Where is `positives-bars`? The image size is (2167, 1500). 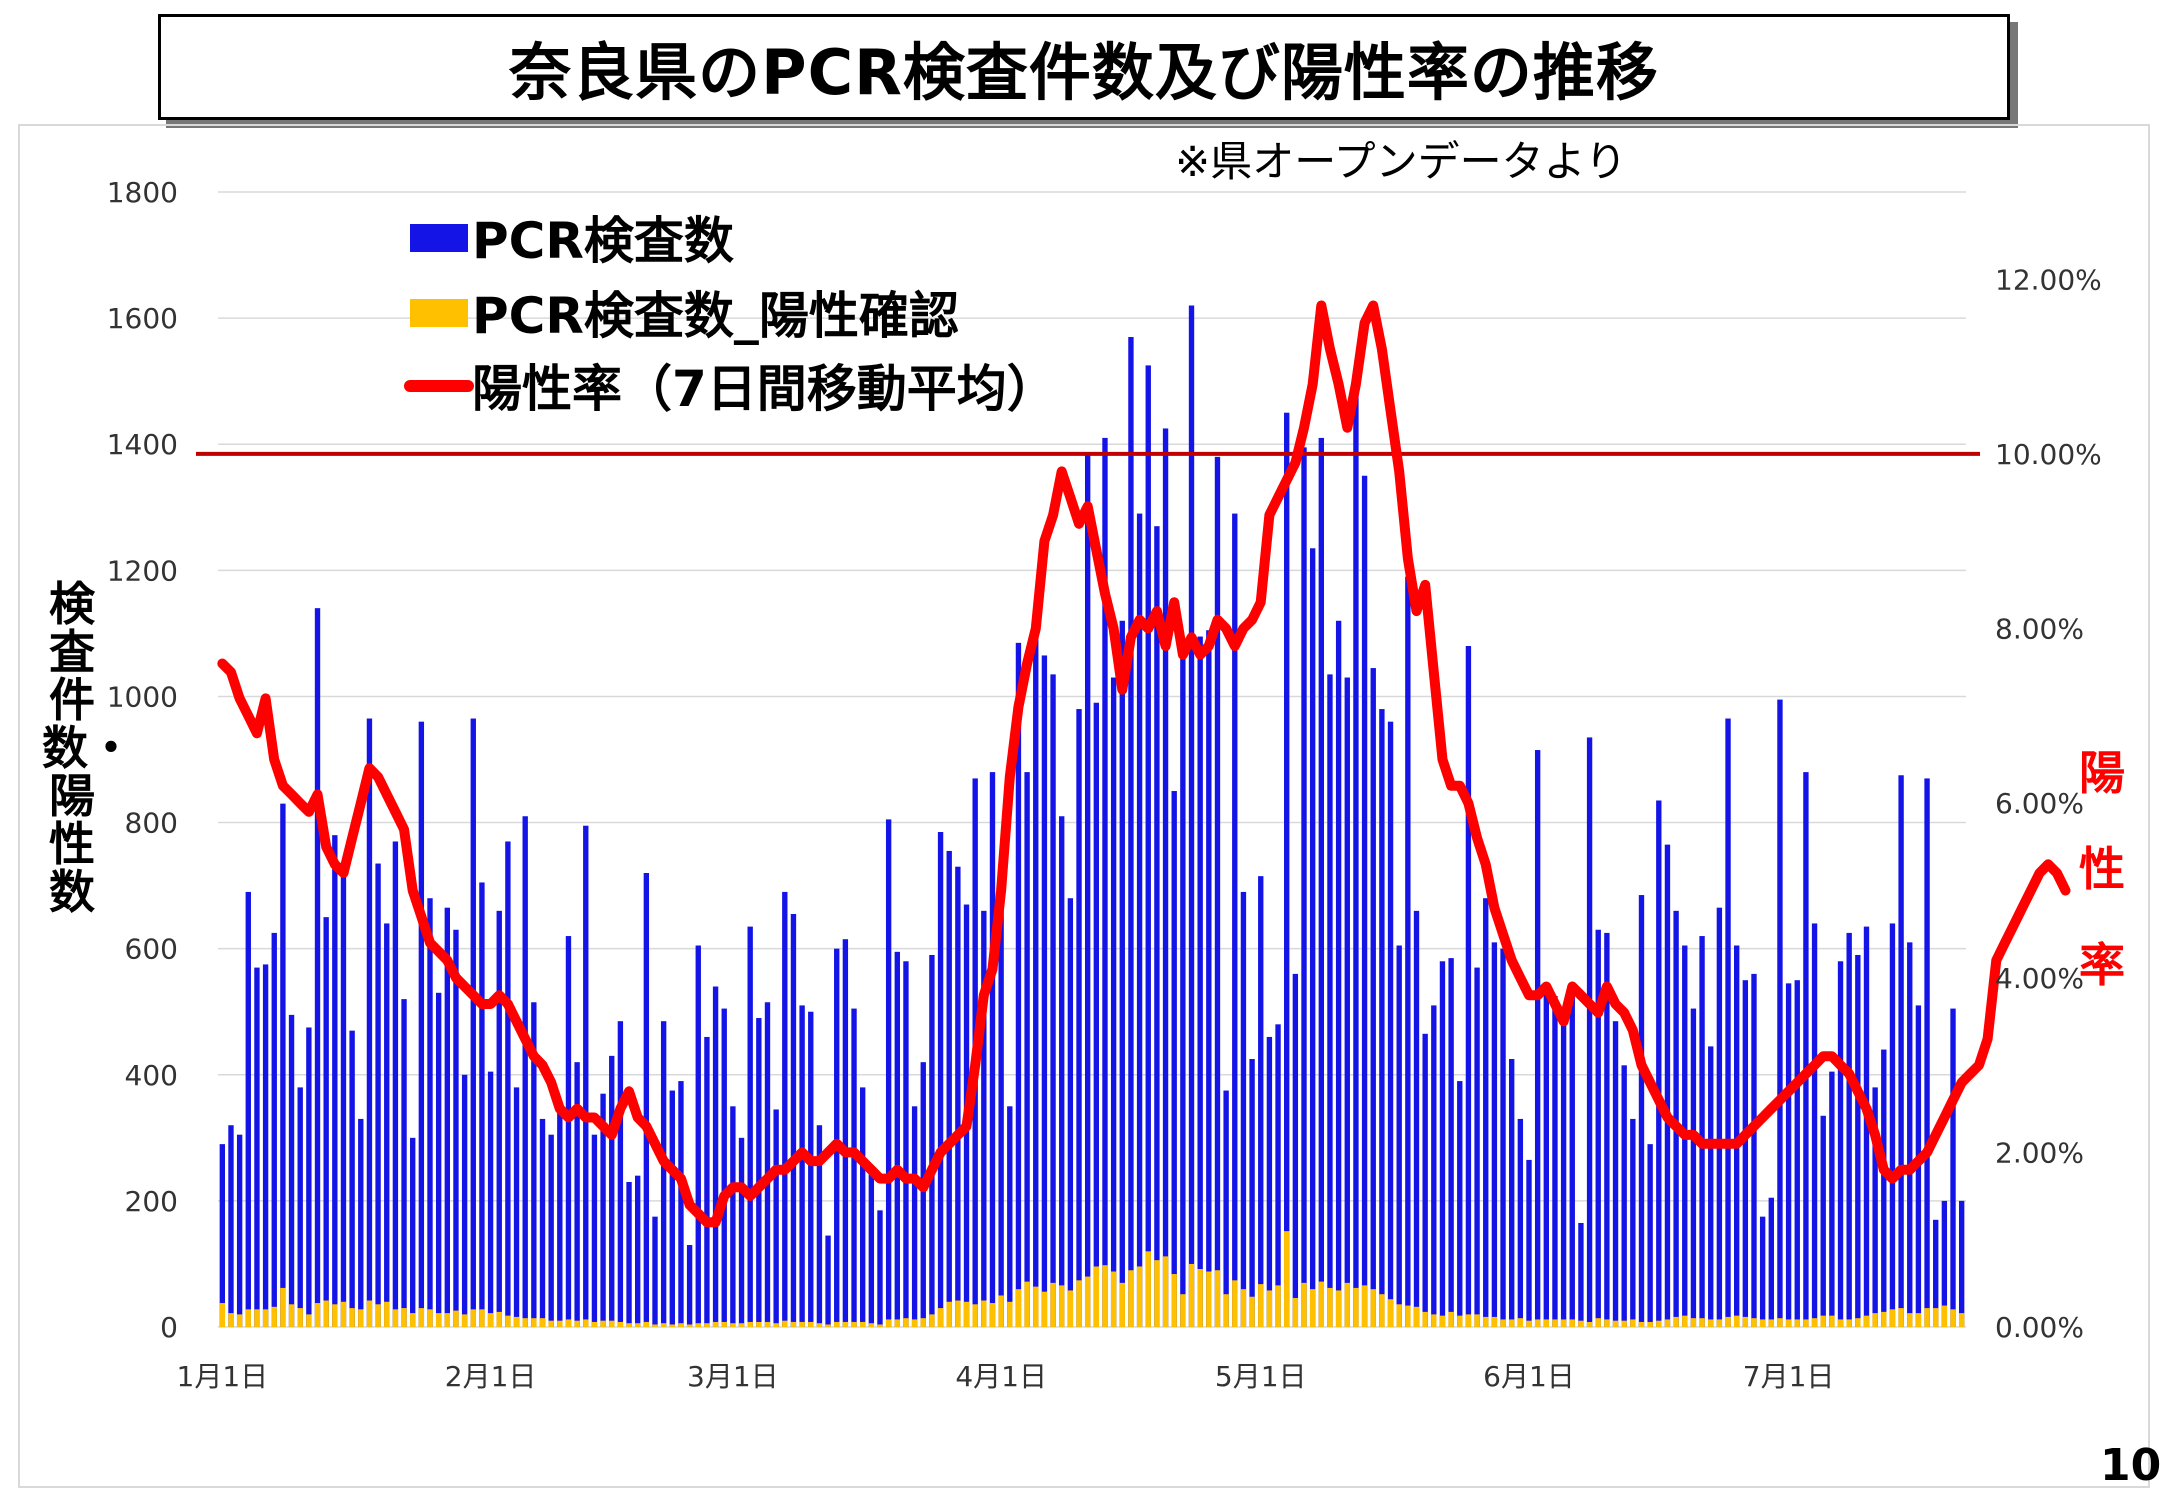 positives-bars is located at coordinates (1092, 1279).